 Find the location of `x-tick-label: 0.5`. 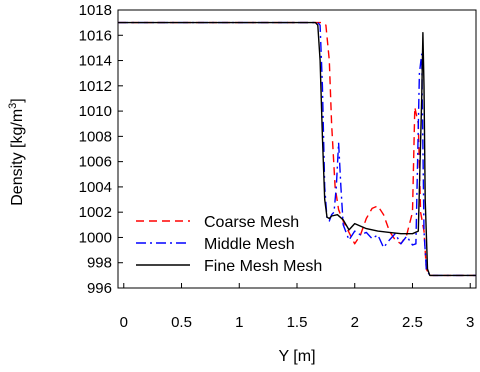

x-tick-label: 0.5 is located at coordinates (181, 322).